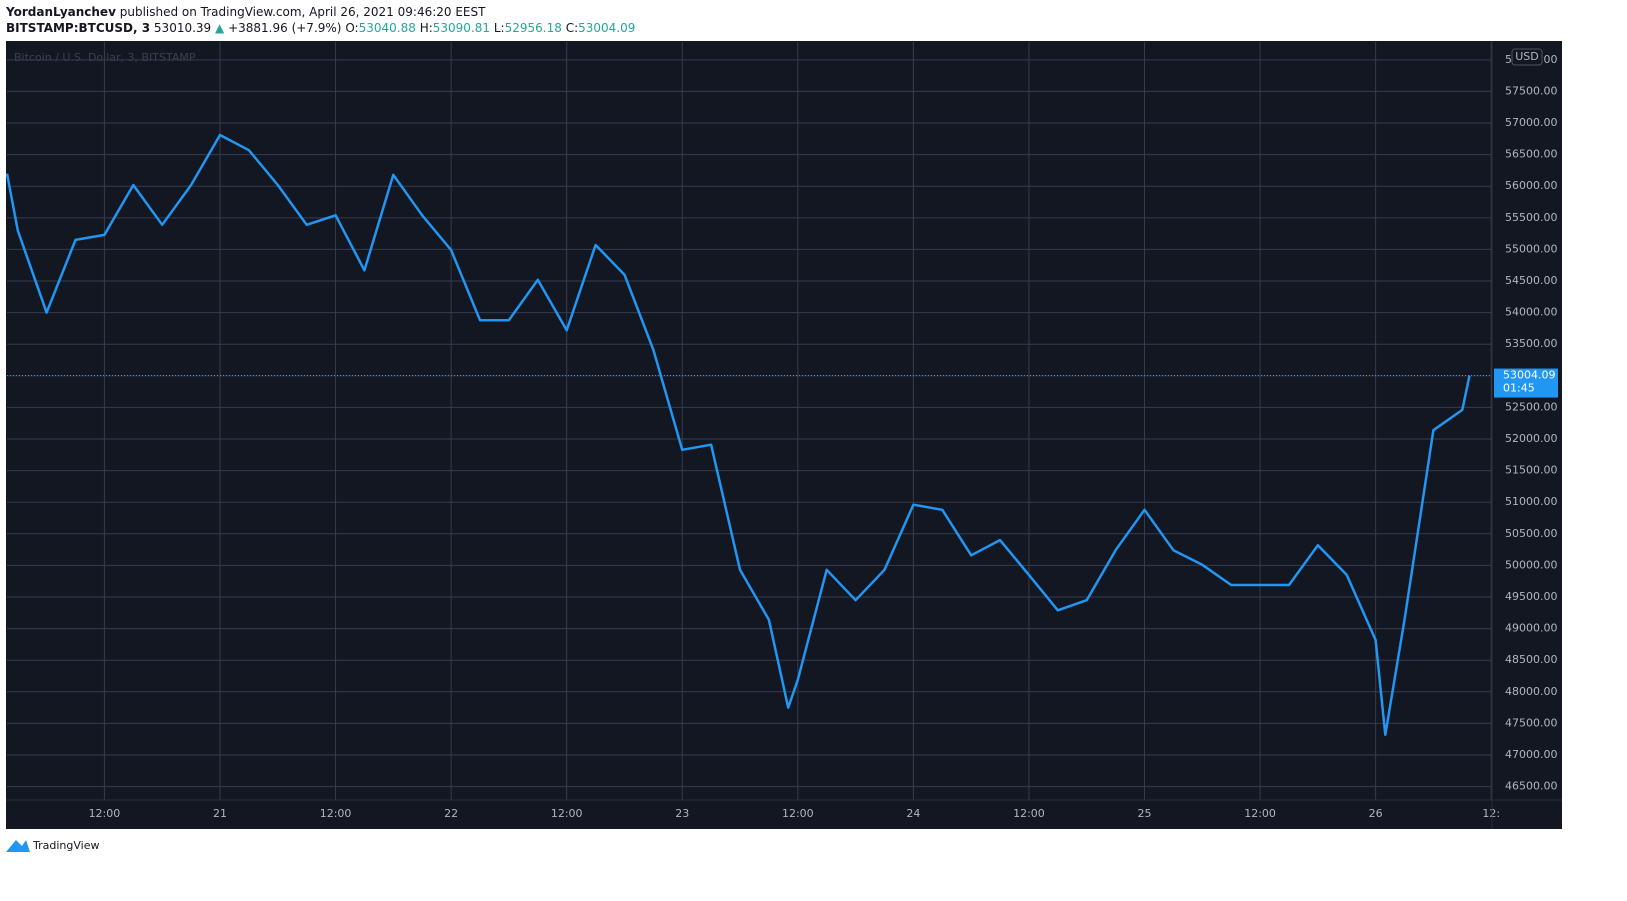 The width and height of the screenshot is (1627, 901). Describe the element at coordinates (1529, 375) in the screenshot. I see `last-price-label: 53004.09` at that location.